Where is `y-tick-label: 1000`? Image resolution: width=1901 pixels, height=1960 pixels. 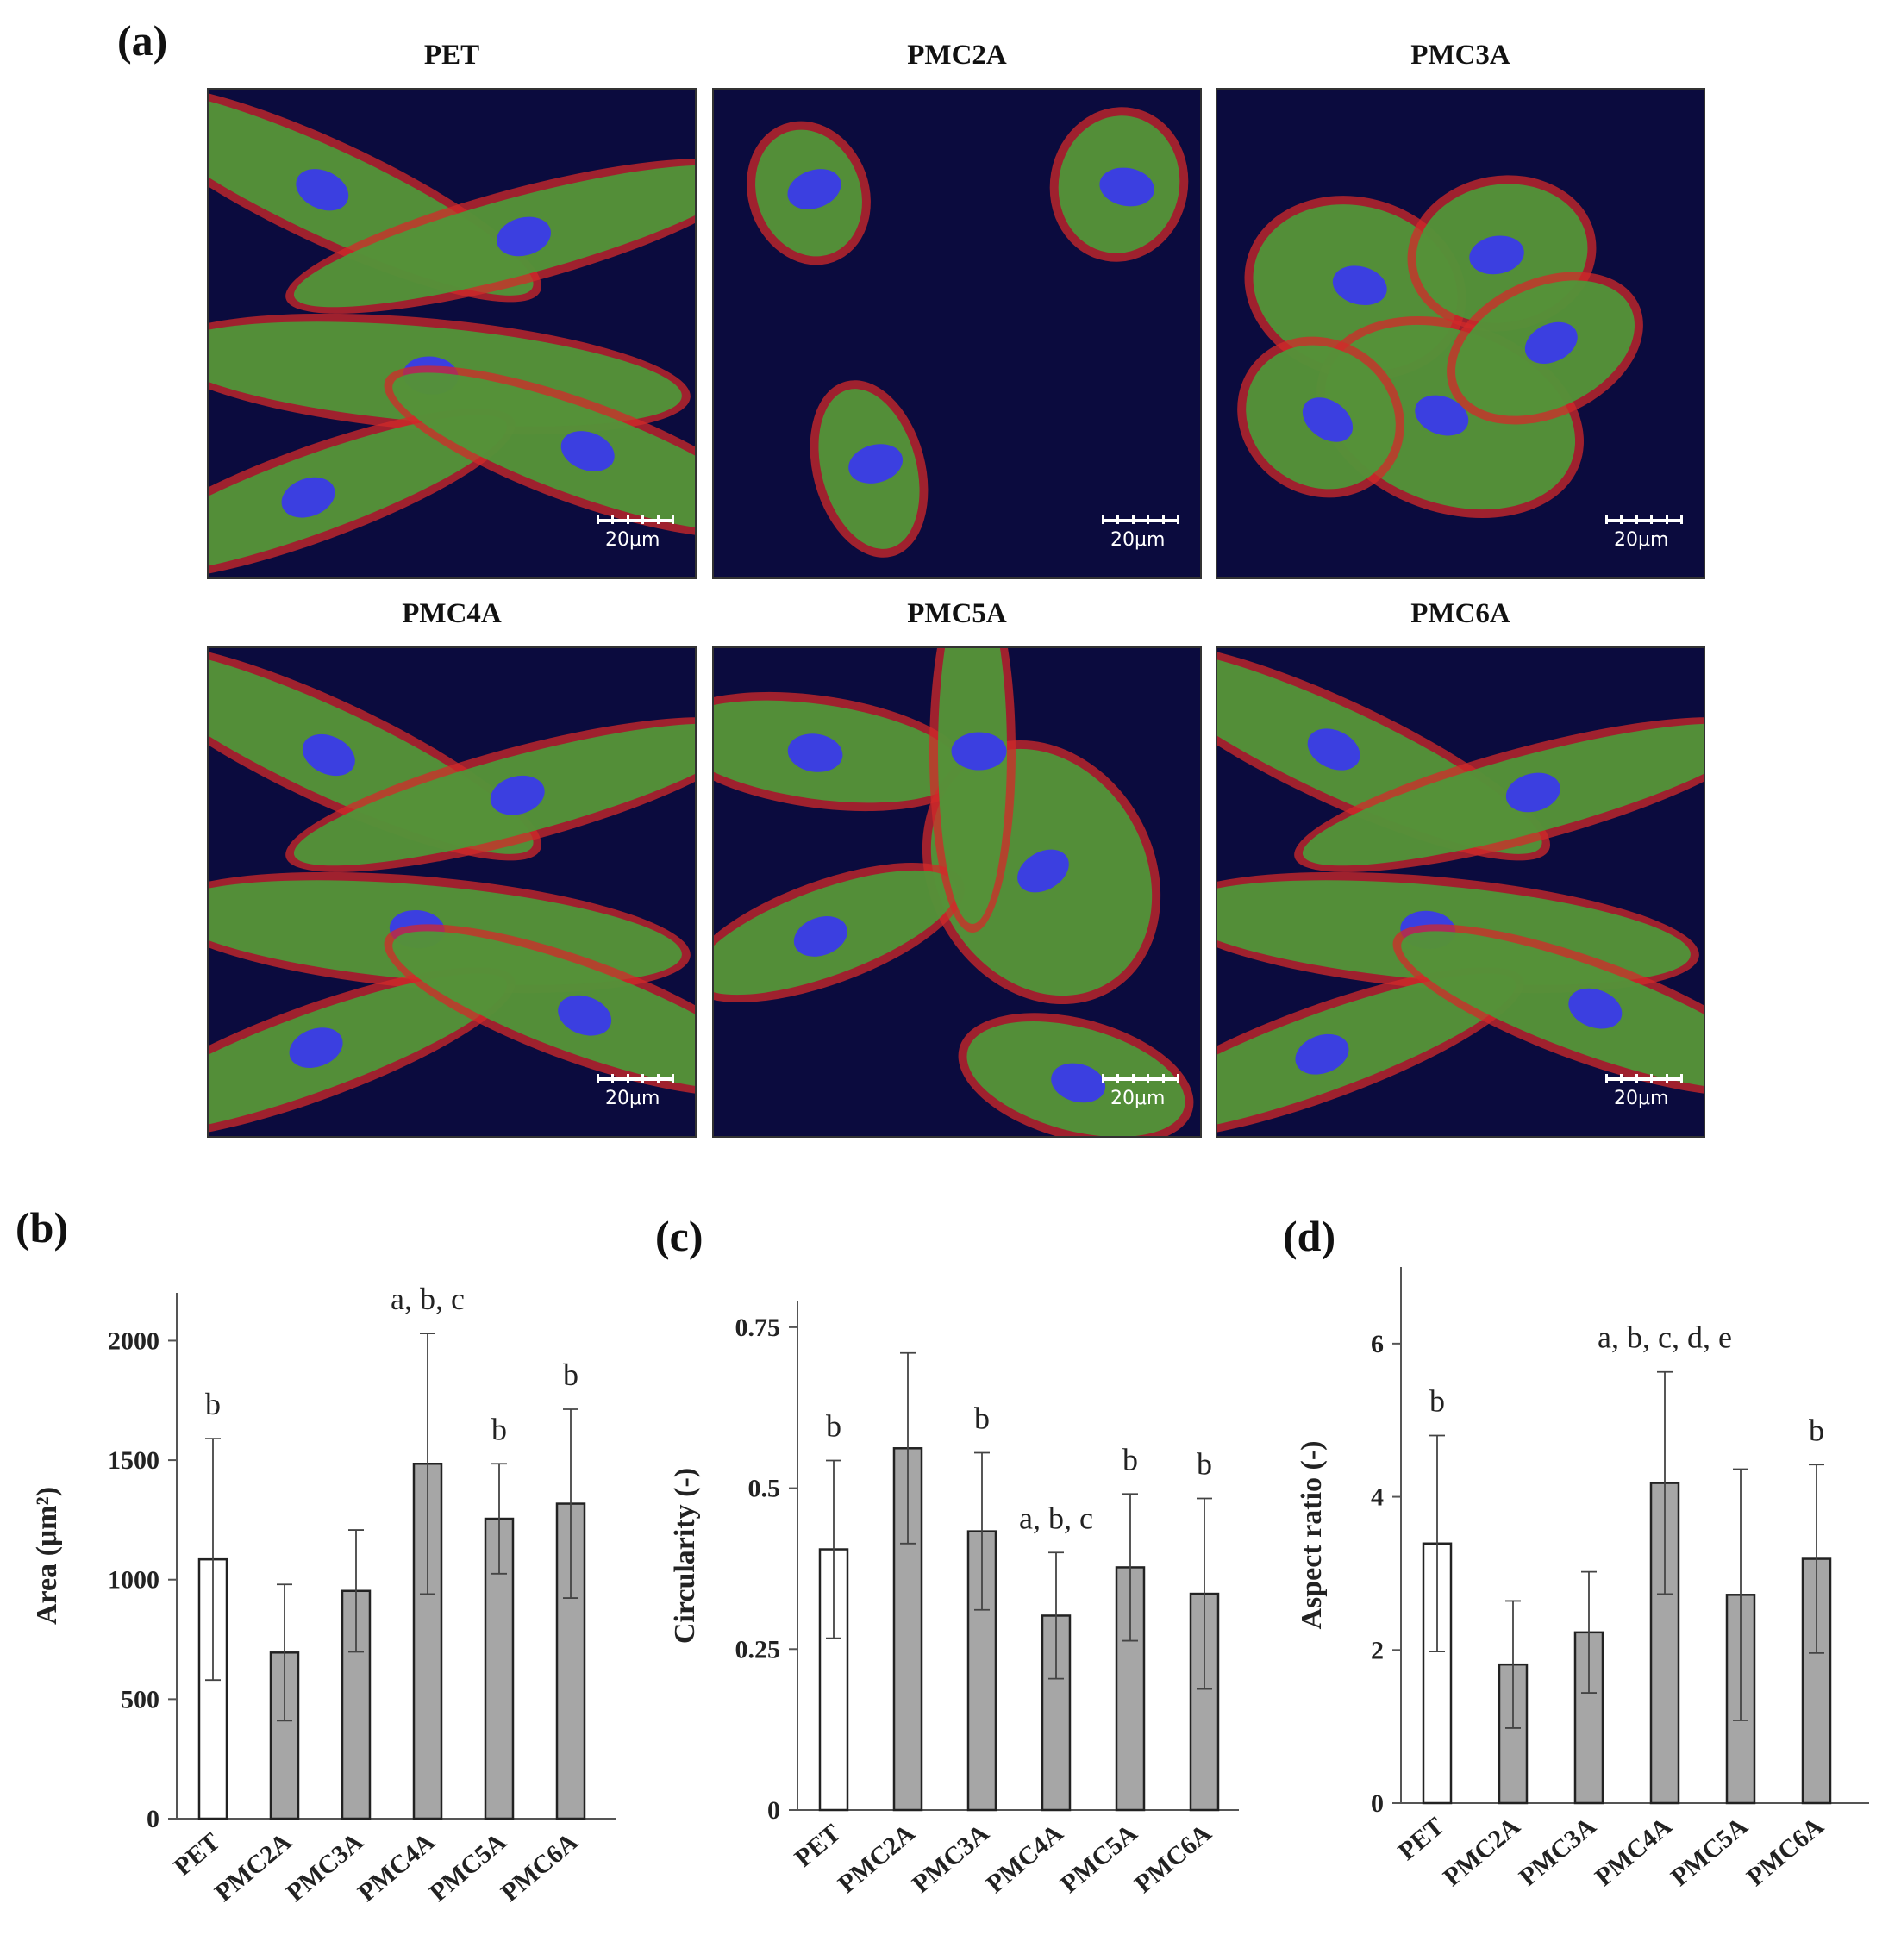 y-tick-label: 1000 is located at coordinates (133, 1581).